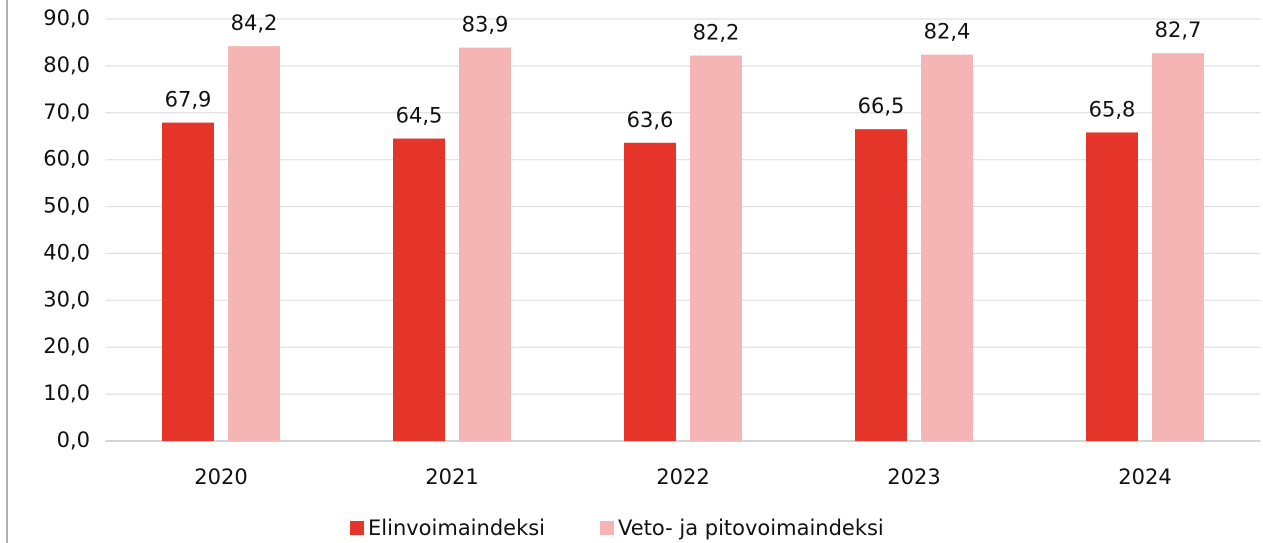 The width and height of the screenshot is (1263, 543). What do you see at coordinates (220, 477) in the screenshot?
I see `x-tick-label: 2020` at bounding box center [220, 477].